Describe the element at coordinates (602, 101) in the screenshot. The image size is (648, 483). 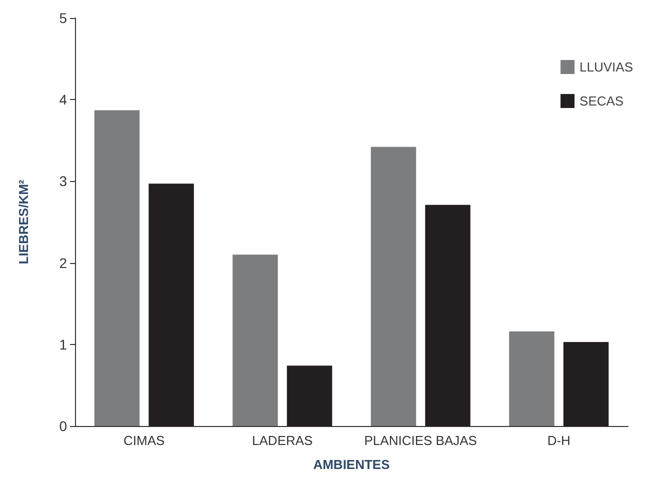
I see `legend-label: SECAS` at that location.